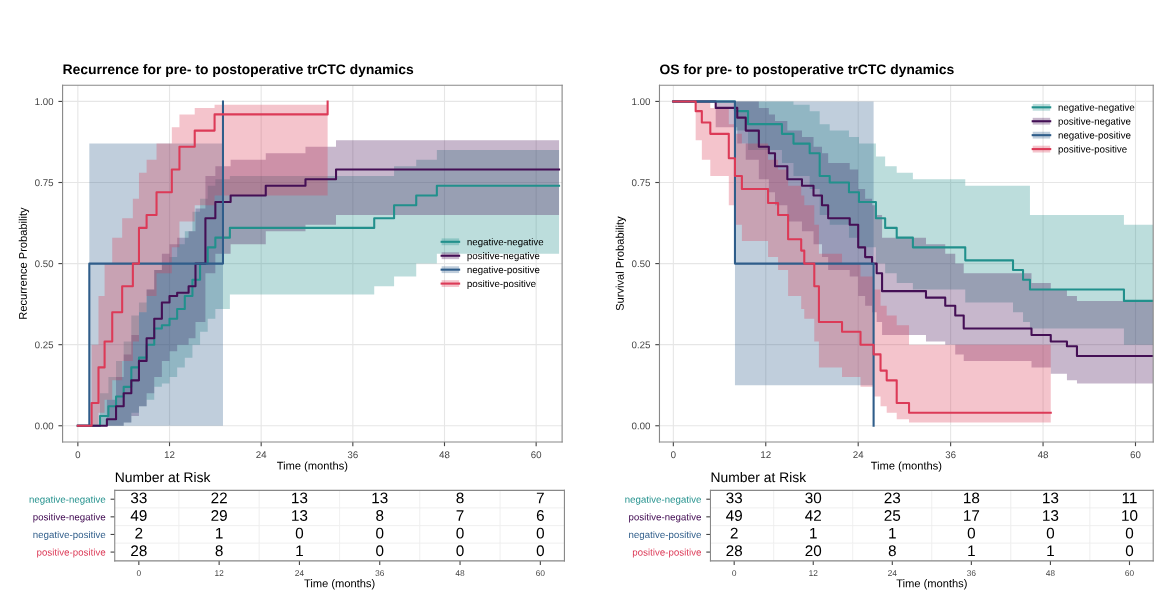 This screenshot has width=1159, height=613. I want to click on chart-title: OS for pre- to postoperative trCTC dynamics, so click(807, 70).